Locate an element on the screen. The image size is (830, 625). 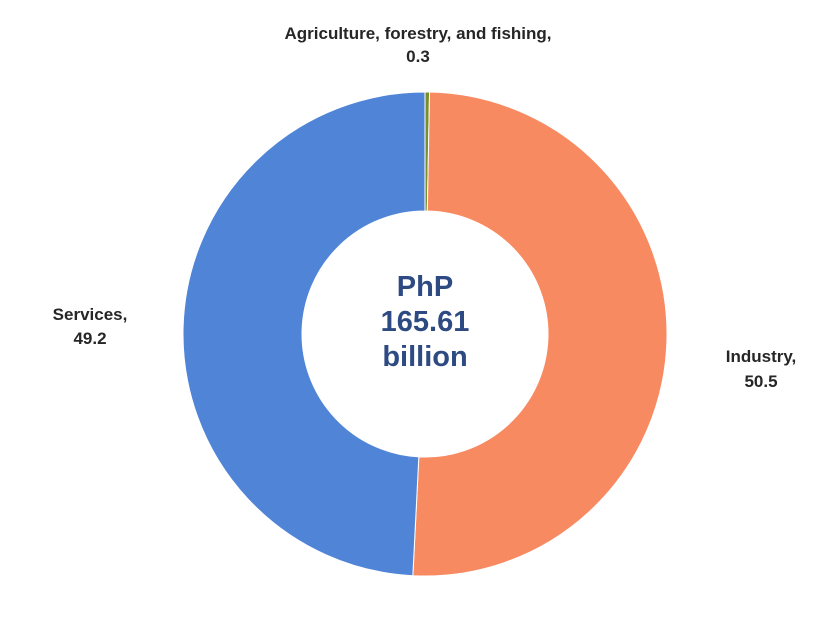
data-label-services-name: Services, is located at coordinates (90, 314).